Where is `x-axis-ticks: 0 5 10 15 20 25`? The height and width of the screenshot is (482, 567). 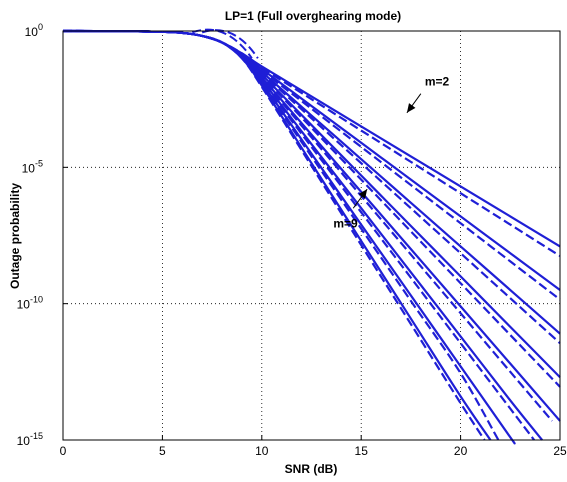 x-axis-ticks: 0 5 10 15 20 25 is located at coordinates (313, 446).